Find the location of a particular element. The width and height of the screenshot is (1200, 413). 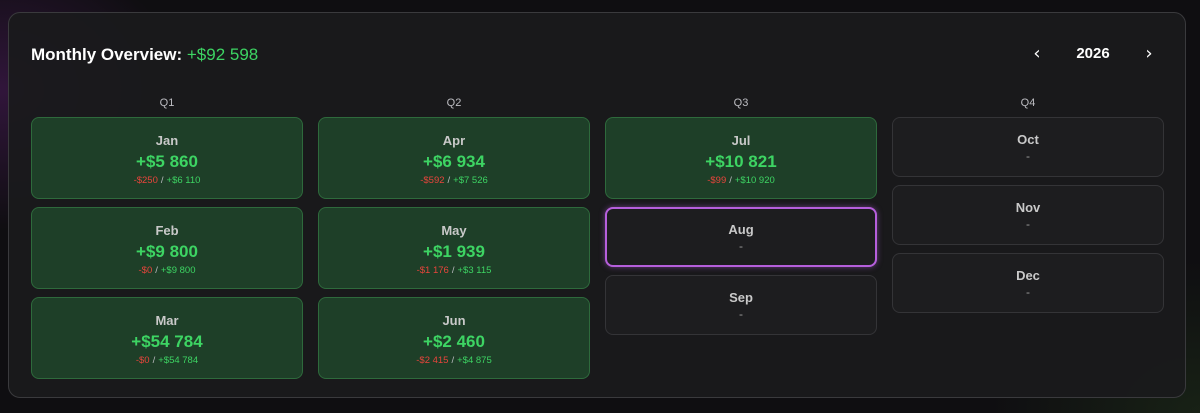

month-net-value: +$10 821 is located at coordinates (741, 161).